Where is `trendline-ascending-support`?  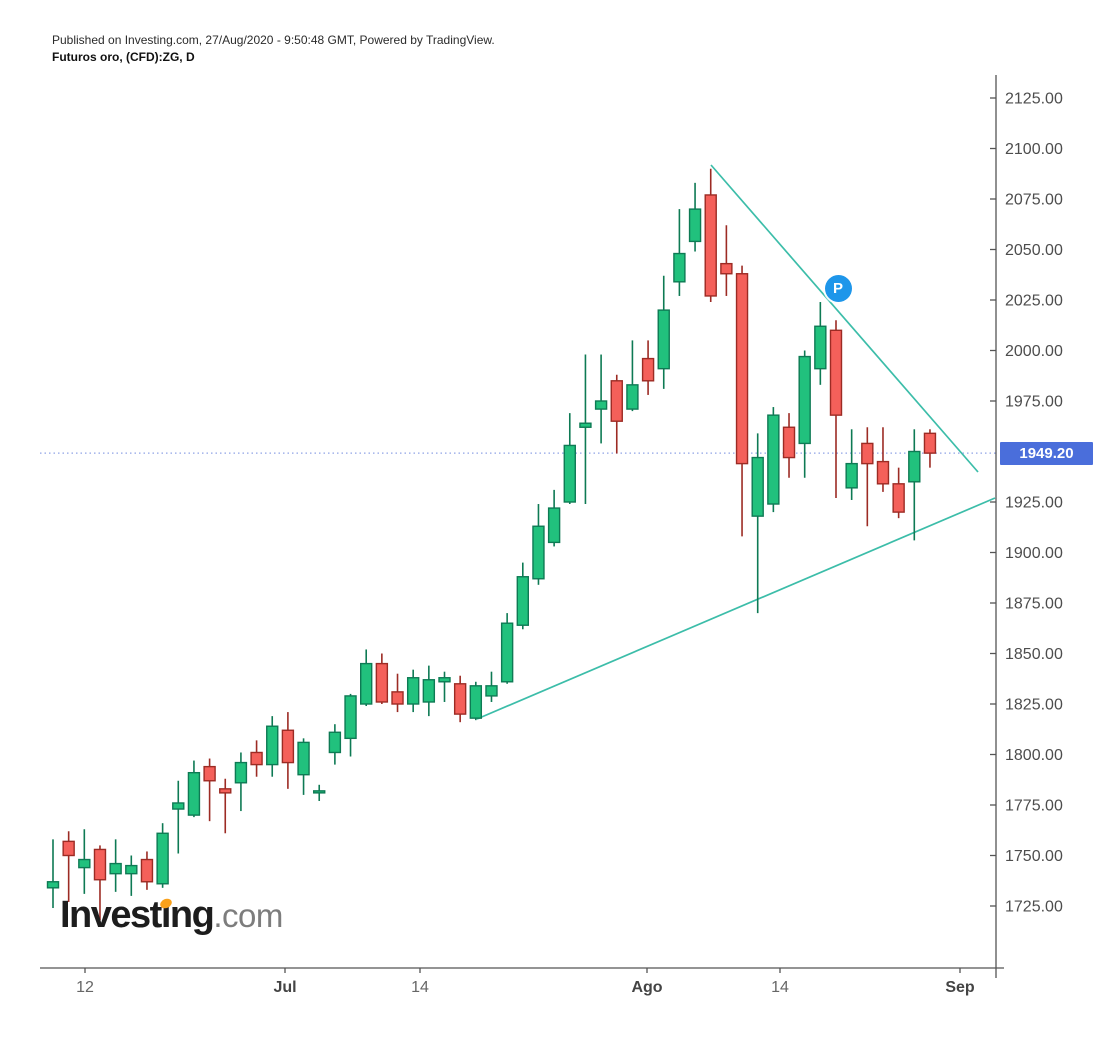 trendline-ascending-support is located at coordinates (736, 608).